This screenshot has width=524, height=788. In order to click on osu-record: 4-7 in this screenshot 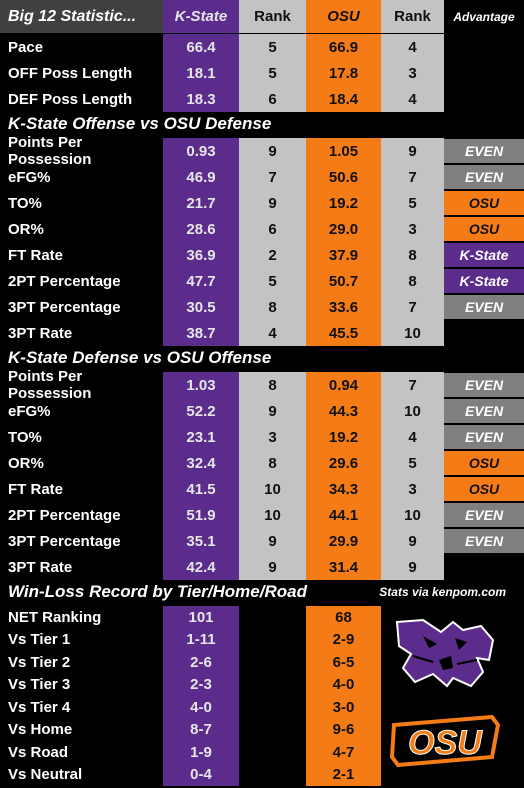, I will do `click(343, 752)`.